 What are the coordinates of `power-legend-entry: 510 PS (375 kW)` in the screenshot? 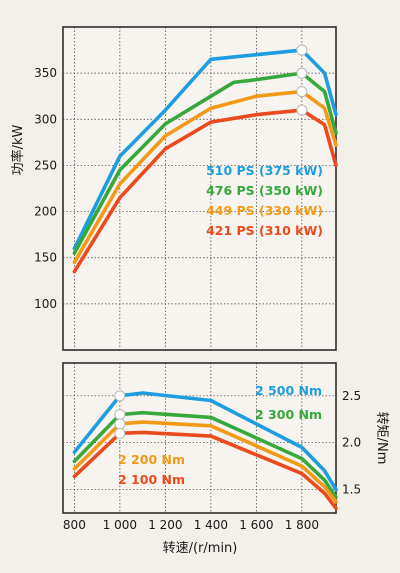 It's located at (264, 170).